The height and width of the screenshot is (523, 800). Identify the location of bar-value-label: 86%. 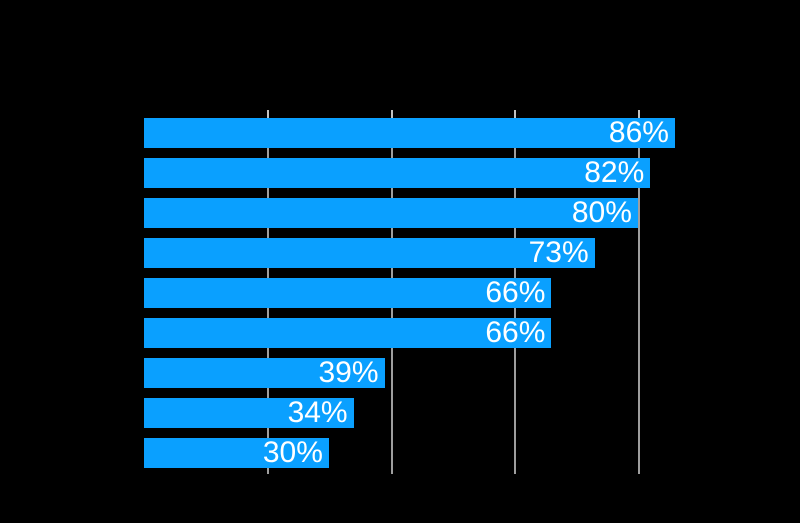
(638, 132).